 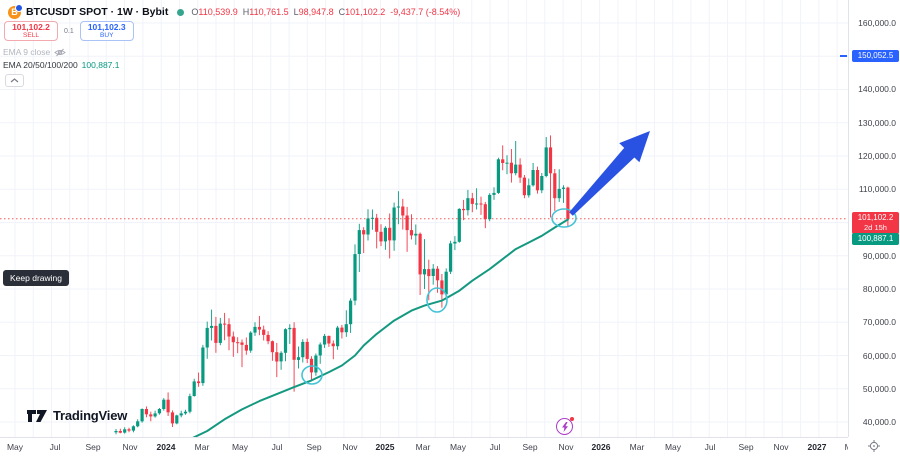 I want to click on buy-button: 101,102.3 BUY, so click(x=106, y=31).